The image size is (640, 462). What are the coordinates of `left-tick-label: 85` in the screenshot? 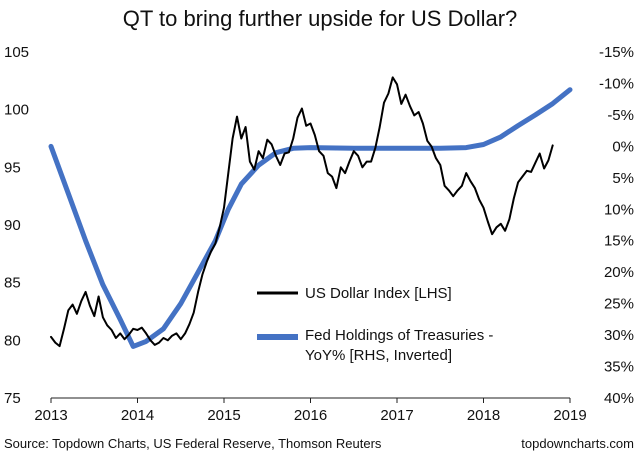 It's located at (12, 283).